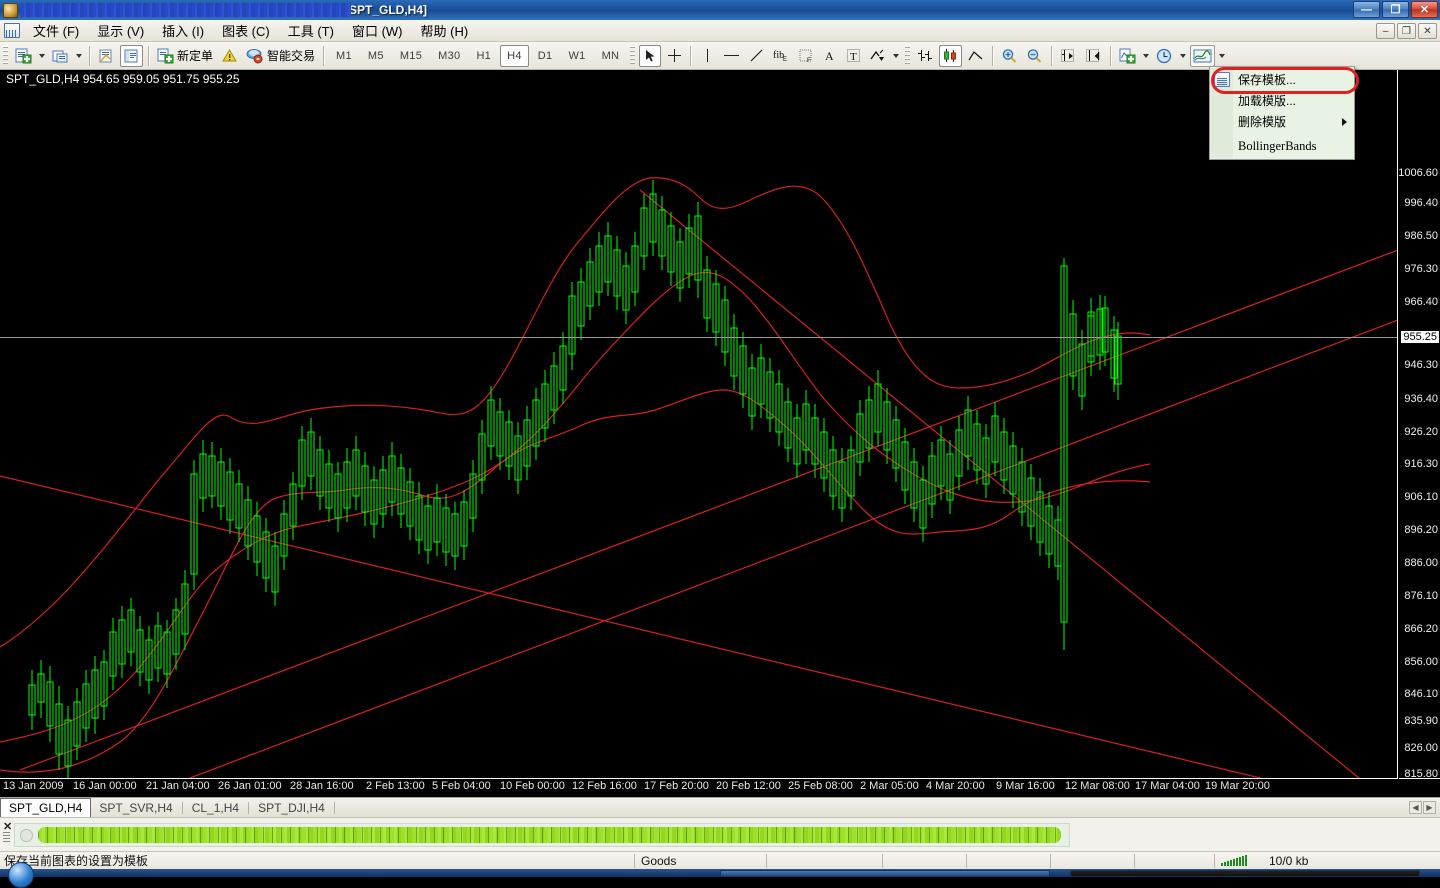 Image resolution: width=1440 pixels, height=888 pixels. I want to click on timeframe-h1-label: H1, so click(484, 55).